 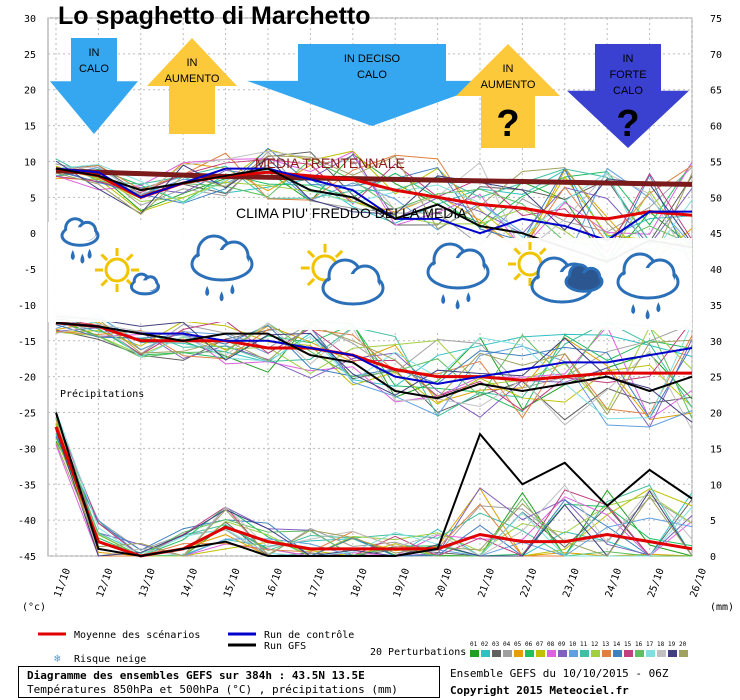 I want to click on pert-number: 02, so click(x=485, y=644).